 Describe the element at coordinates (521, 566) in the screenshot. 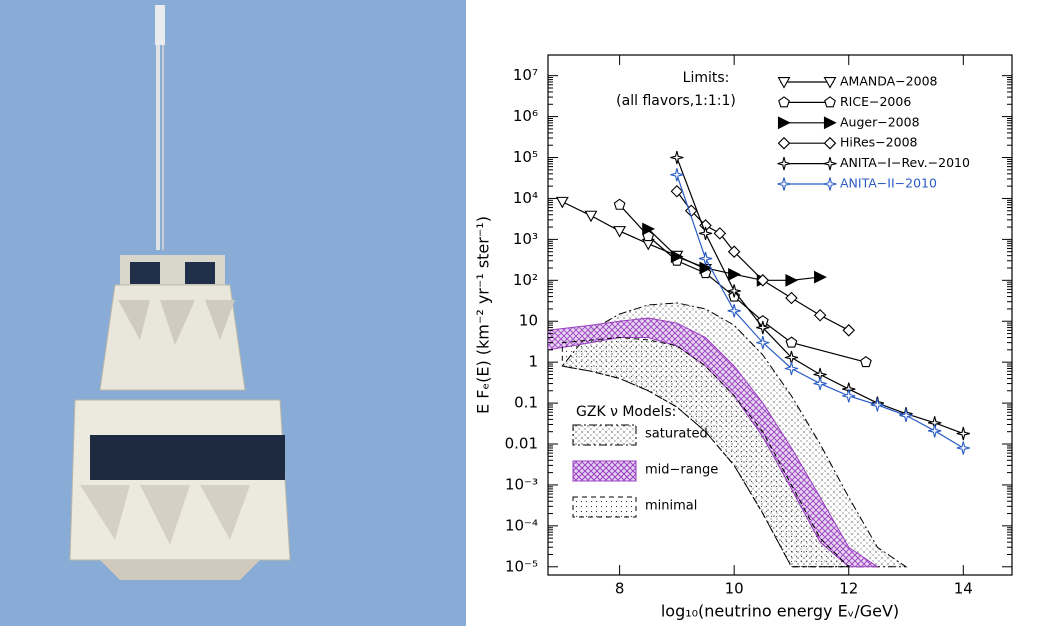

I see `y-tick-label: 10⁻⁵` at that location.